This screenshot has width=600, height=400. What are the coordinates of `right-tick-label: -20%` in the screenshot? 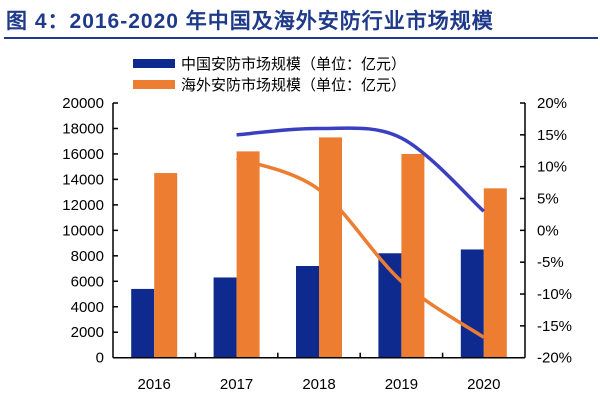 It's located at (554, 358).